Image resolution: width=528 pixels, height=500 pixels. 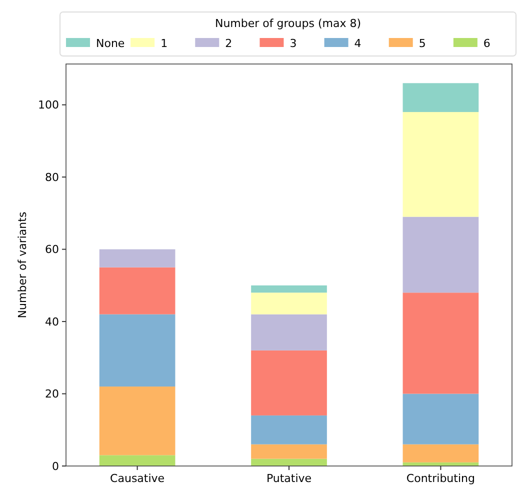 I want to click on legend-label: 4, so click(x=358, y=43).